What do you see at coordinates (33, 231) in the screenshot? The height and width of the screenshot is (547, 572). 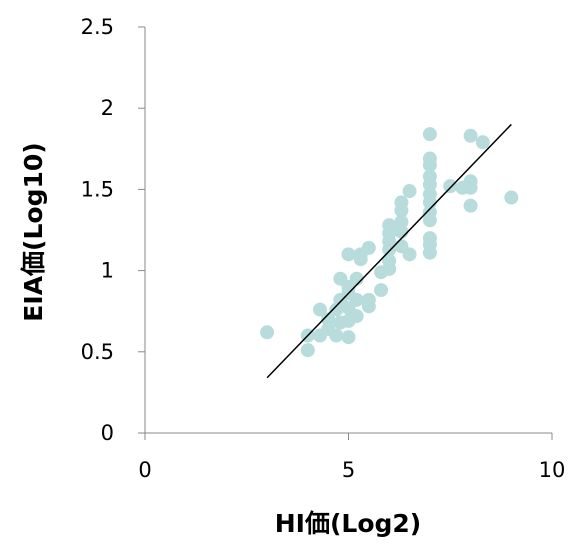 I see `y-axis-title: EIA価(Log10)` at bounding box center [33, 231].